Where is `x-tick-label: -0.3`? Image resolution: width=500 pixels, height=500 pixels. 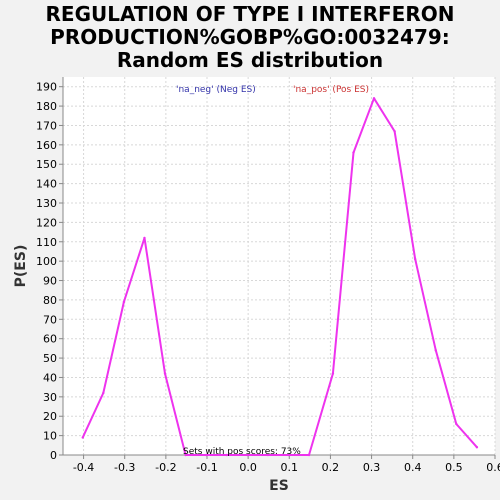 x-tick-label: -0.3 is located at coordinates (124, 467).